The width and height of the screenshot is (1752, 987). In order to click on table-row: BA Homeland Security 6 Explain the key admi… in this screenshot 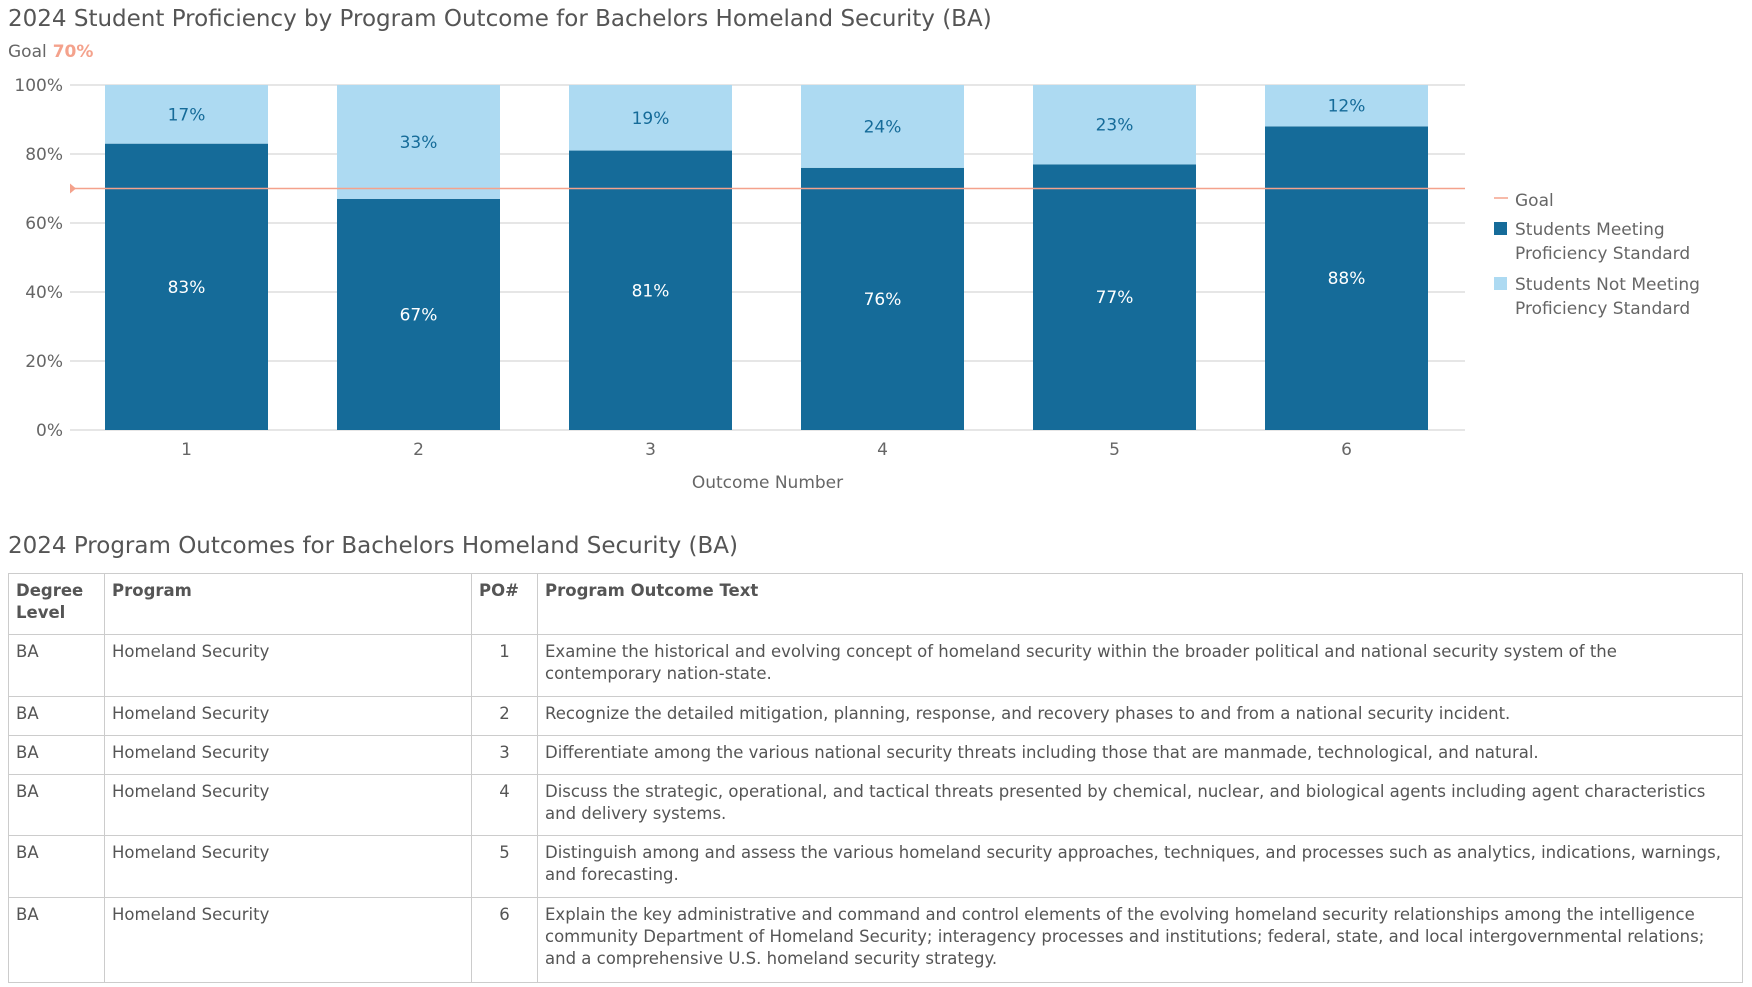, I will do `click(875, 940)`.